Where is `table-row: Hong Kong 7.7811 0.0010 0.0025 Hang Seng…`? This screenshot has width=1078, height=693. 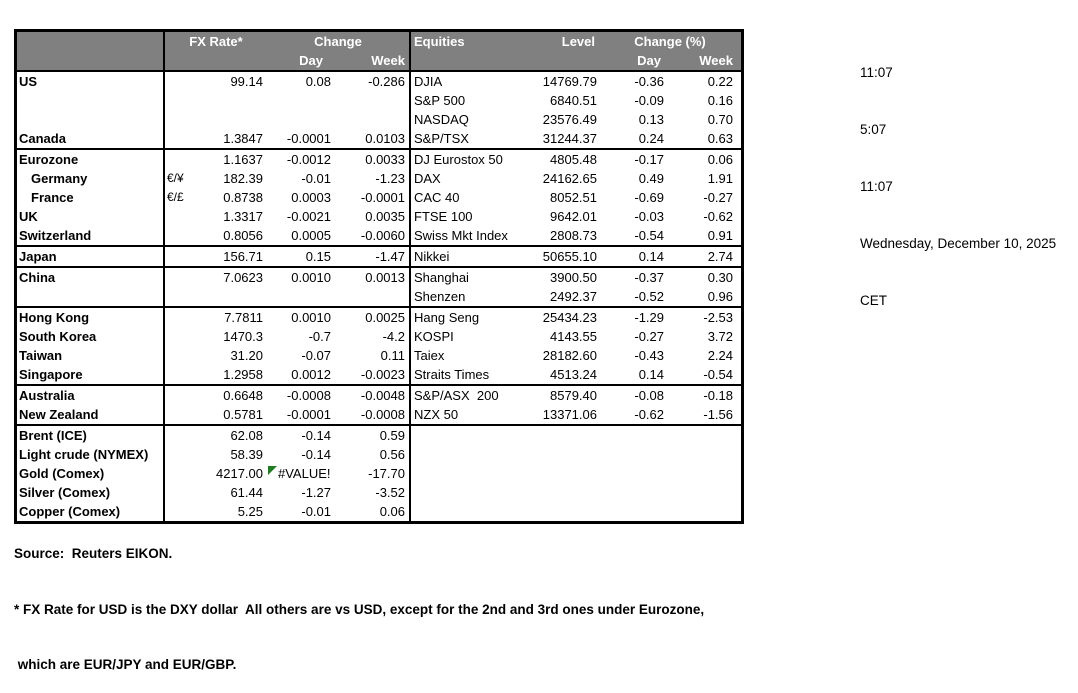 table-row: Hong Kong 7.7811 0.0010 0.0025 Hang Seng… is located at coordinates (379, 317).